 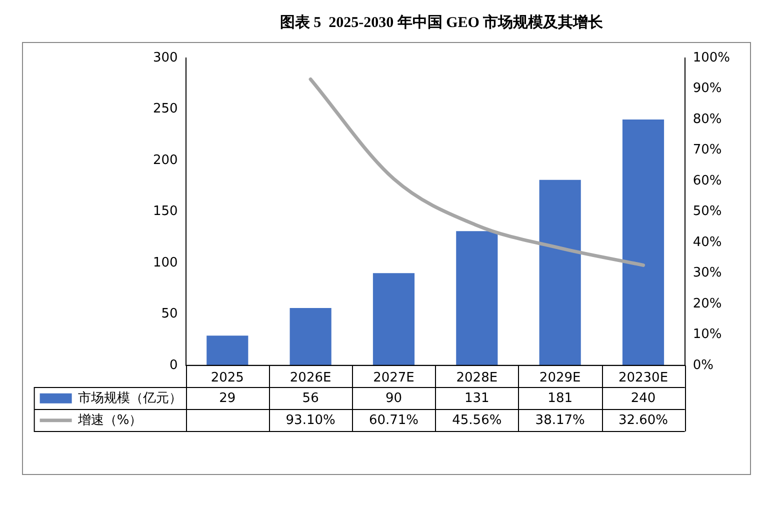 What do you see at coordinates (707, 119) in the screenshot?
I see `y2-tick-label: 80%` at bounding box center [707, 119].